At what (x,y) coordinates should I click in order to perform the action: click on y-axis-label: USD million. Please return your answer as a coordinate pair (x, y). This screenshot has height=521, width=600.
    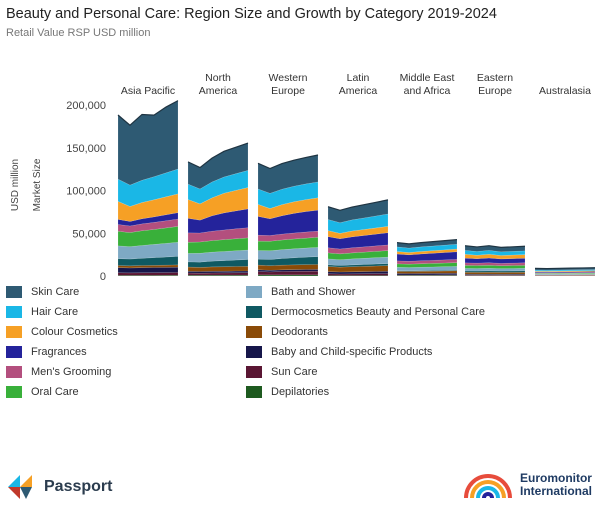
    Looking at the image, I should click on (15, 185).